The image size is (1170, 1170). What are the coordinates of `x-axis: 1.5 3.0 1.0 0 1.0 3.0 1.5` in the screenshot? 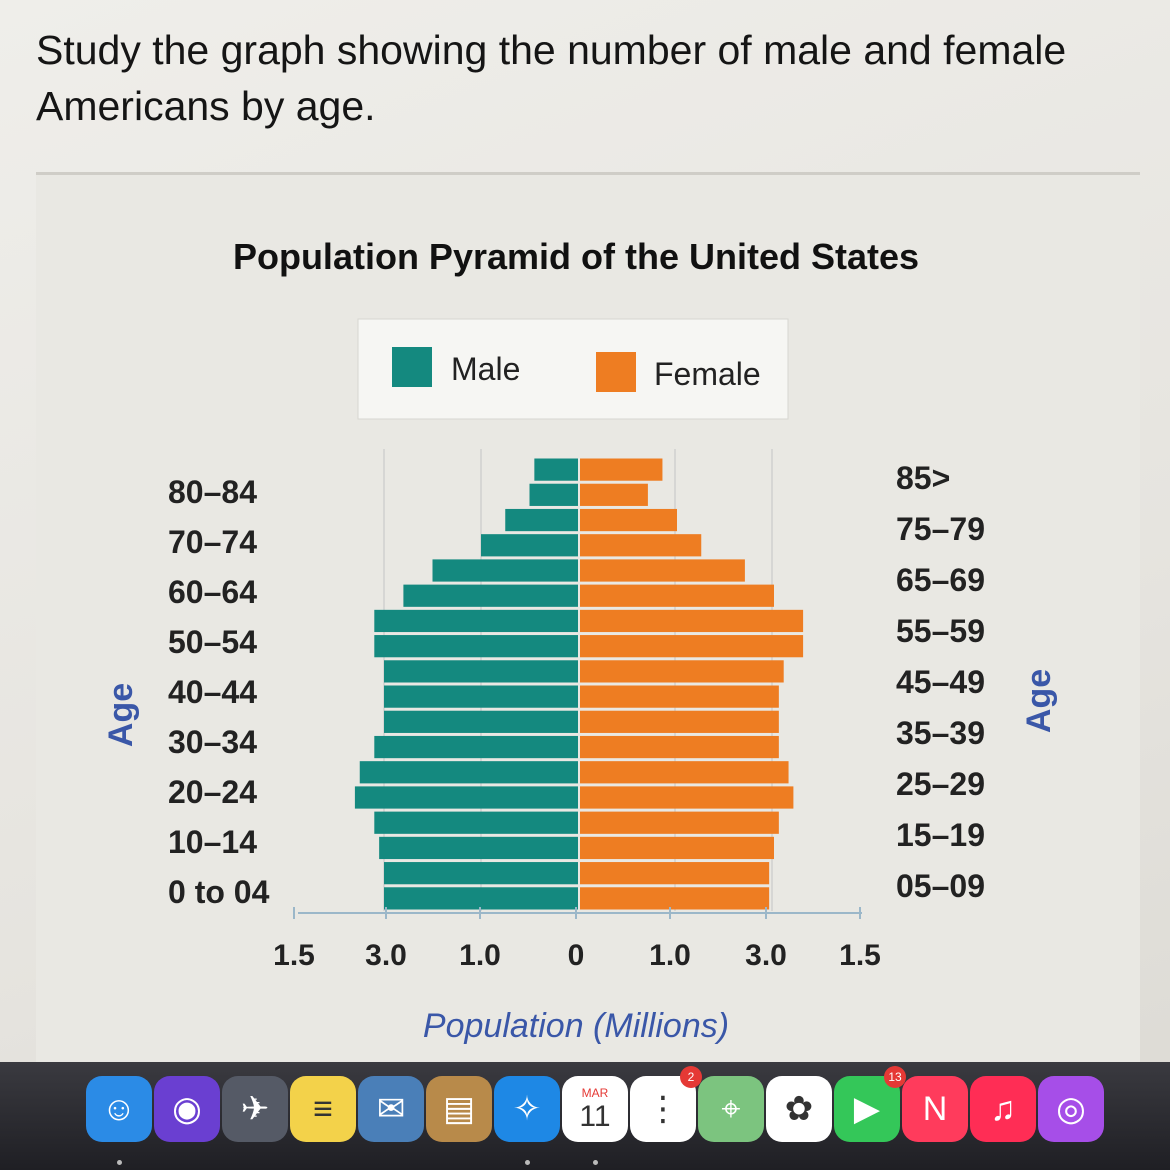 It's located at (577, 939).